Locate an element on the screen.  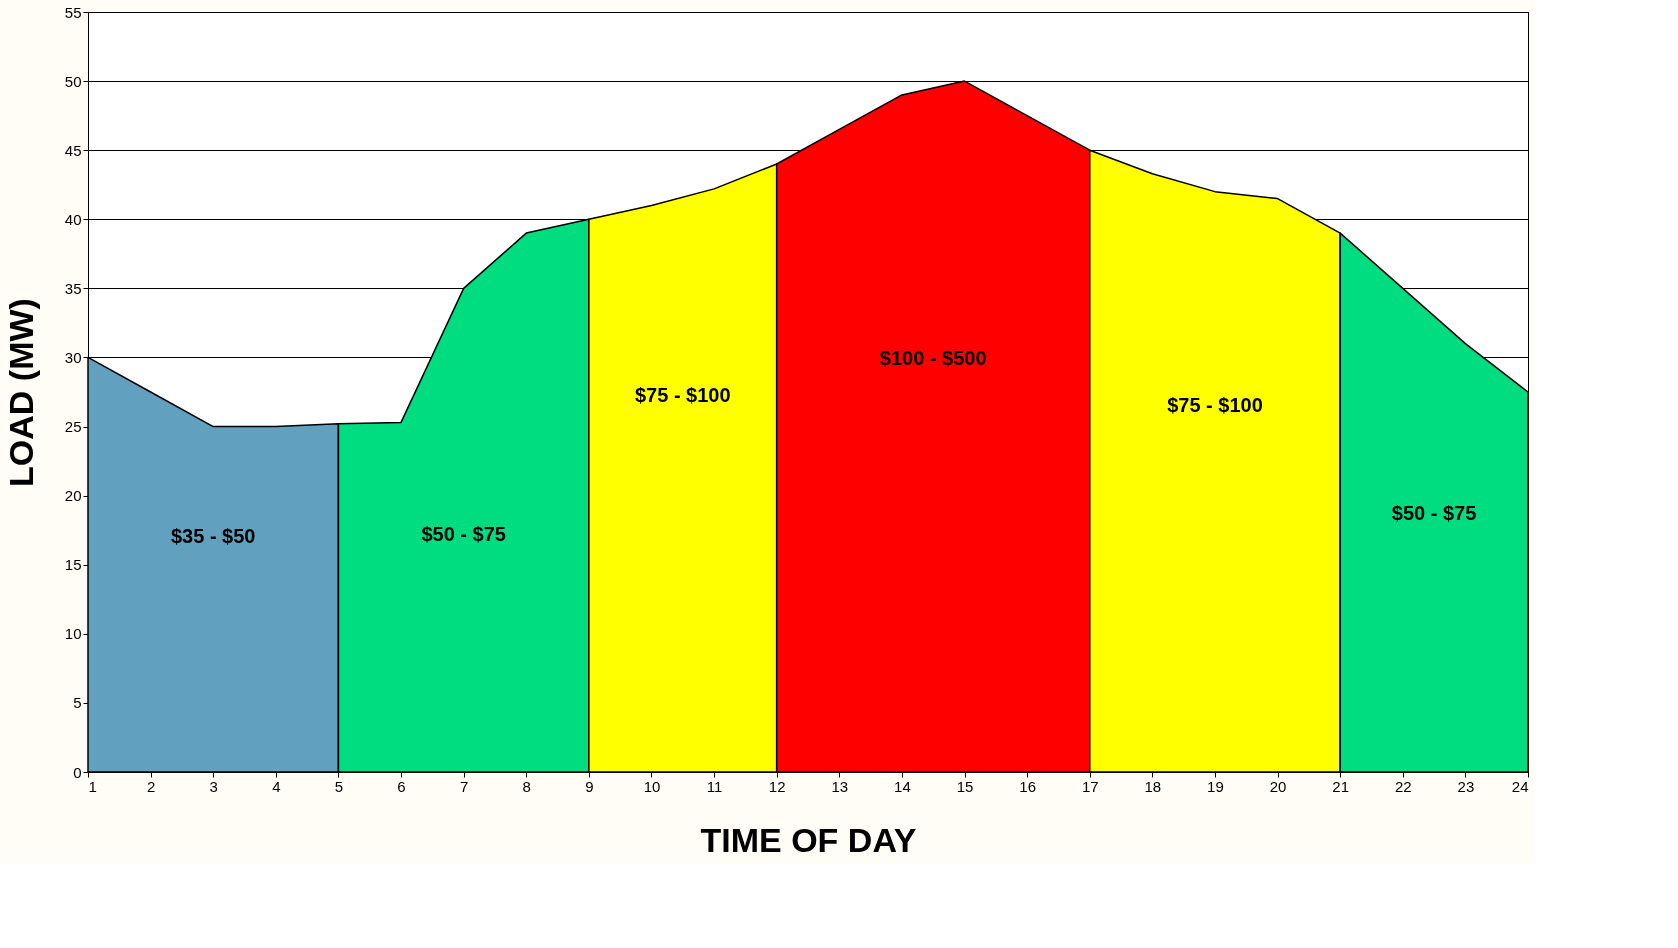
annotation: $100 - $500 is located at coordinates (933, 357).